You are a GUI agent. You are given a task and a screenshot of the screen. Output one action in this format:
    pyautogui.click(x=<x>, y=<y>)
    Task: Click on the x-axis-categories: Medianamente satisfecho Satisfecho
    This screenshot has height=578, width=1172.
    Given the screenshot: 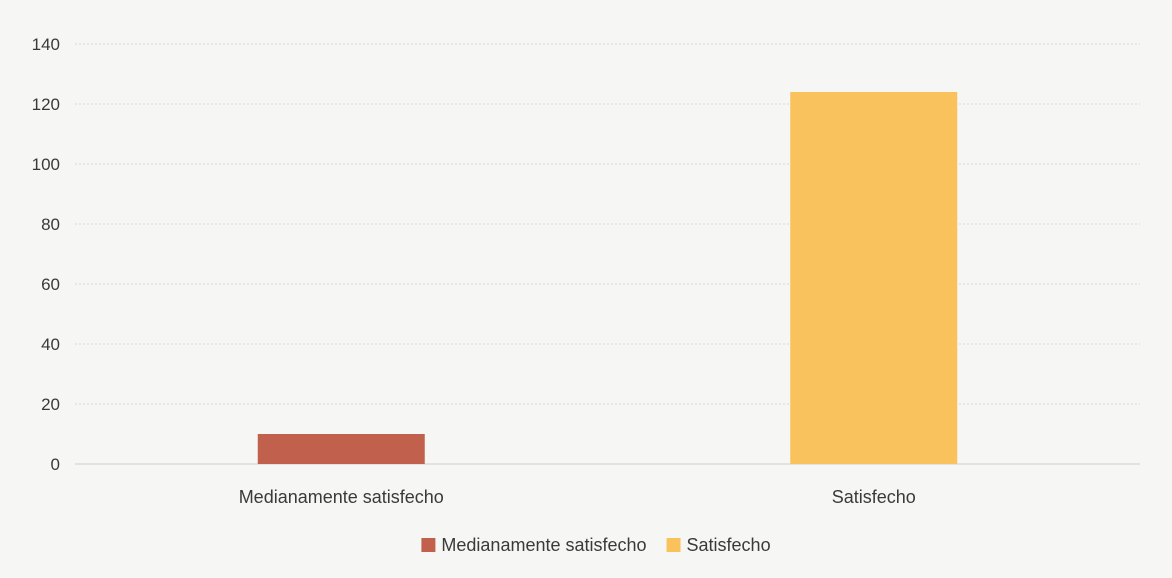 What is the action you would take?
    pyautogui.click(x=577, y=497)
    